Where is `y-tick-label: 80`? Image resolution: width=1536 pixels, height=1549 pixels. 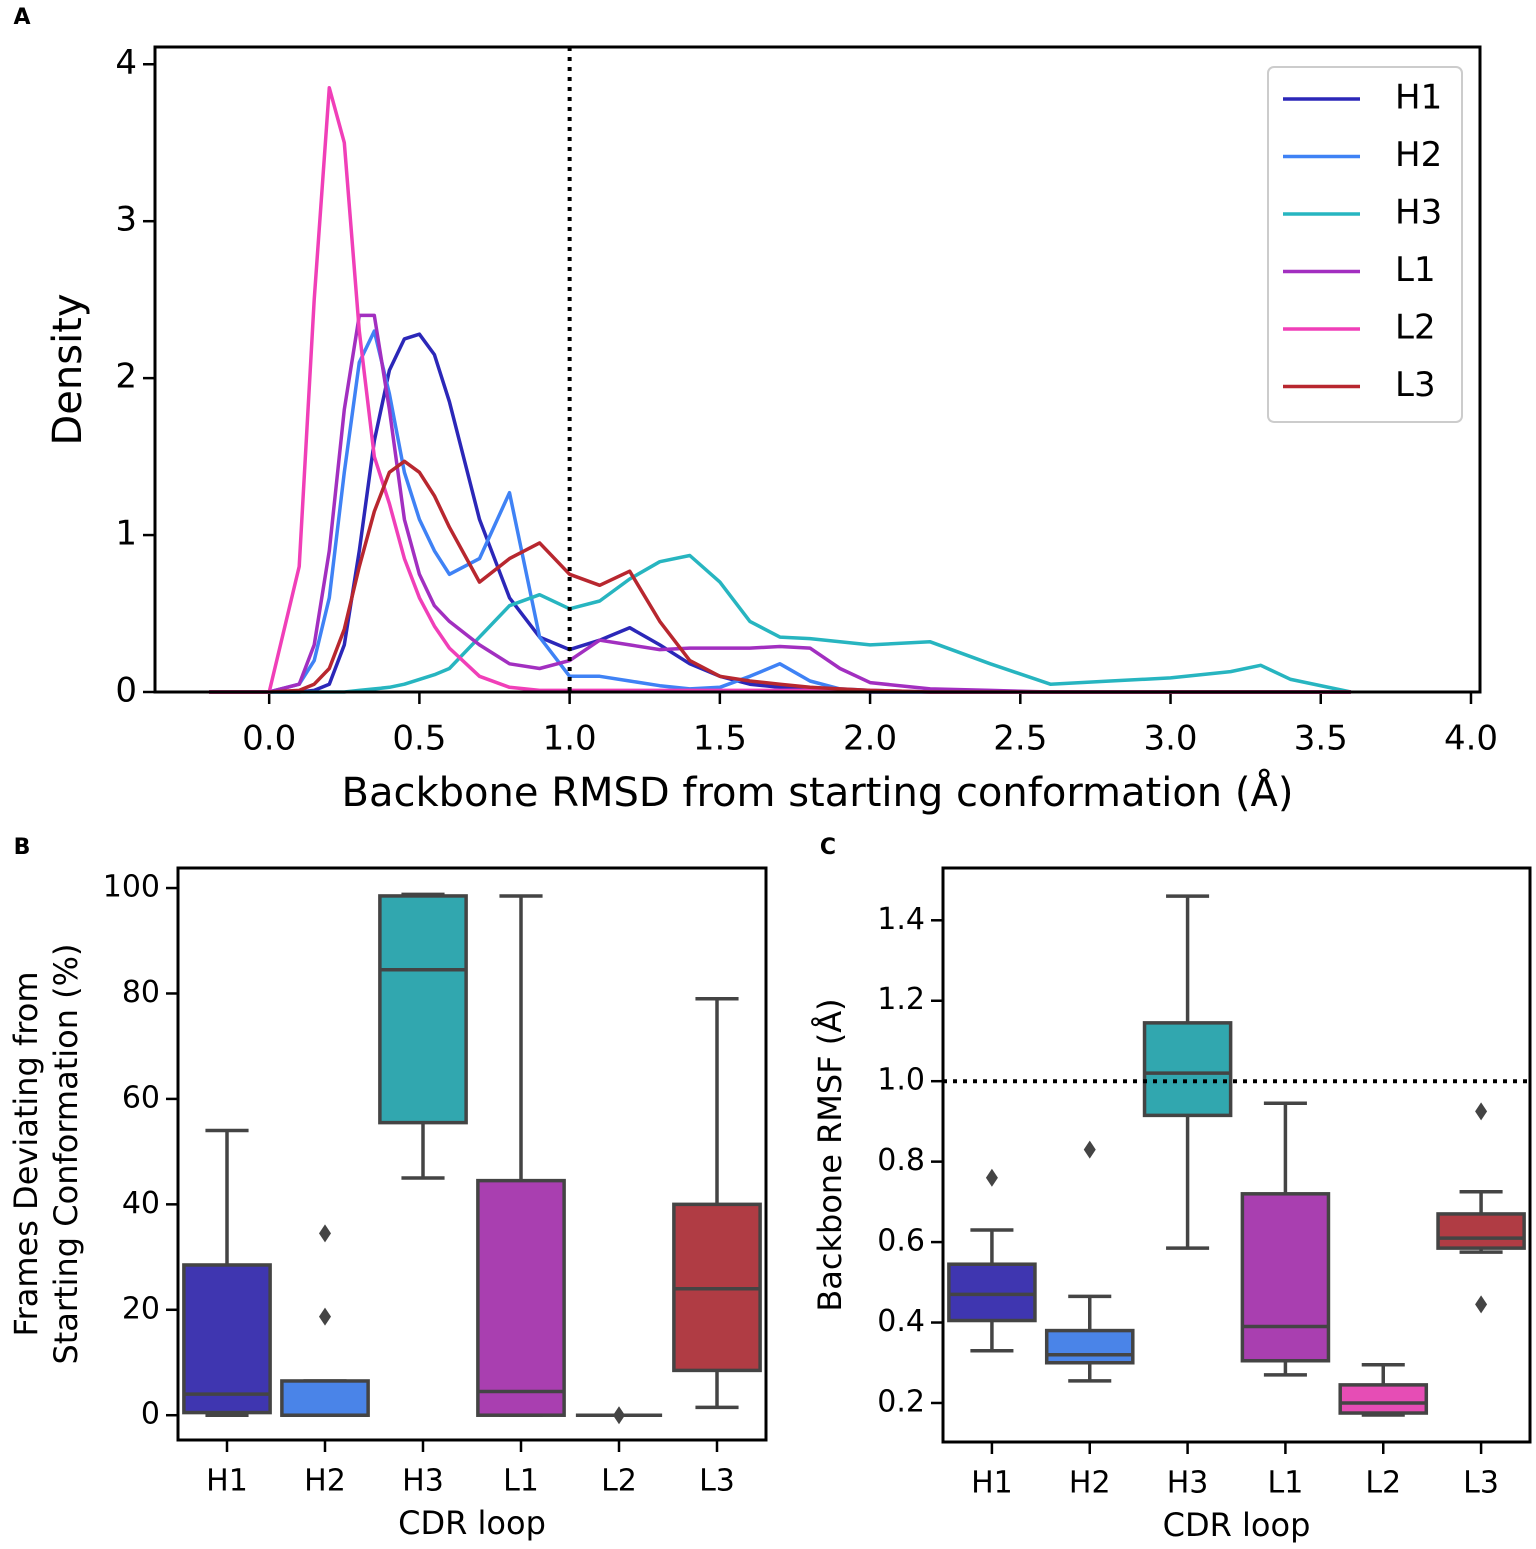 y-tick-label: 80 is located at coordinates (141, 992).